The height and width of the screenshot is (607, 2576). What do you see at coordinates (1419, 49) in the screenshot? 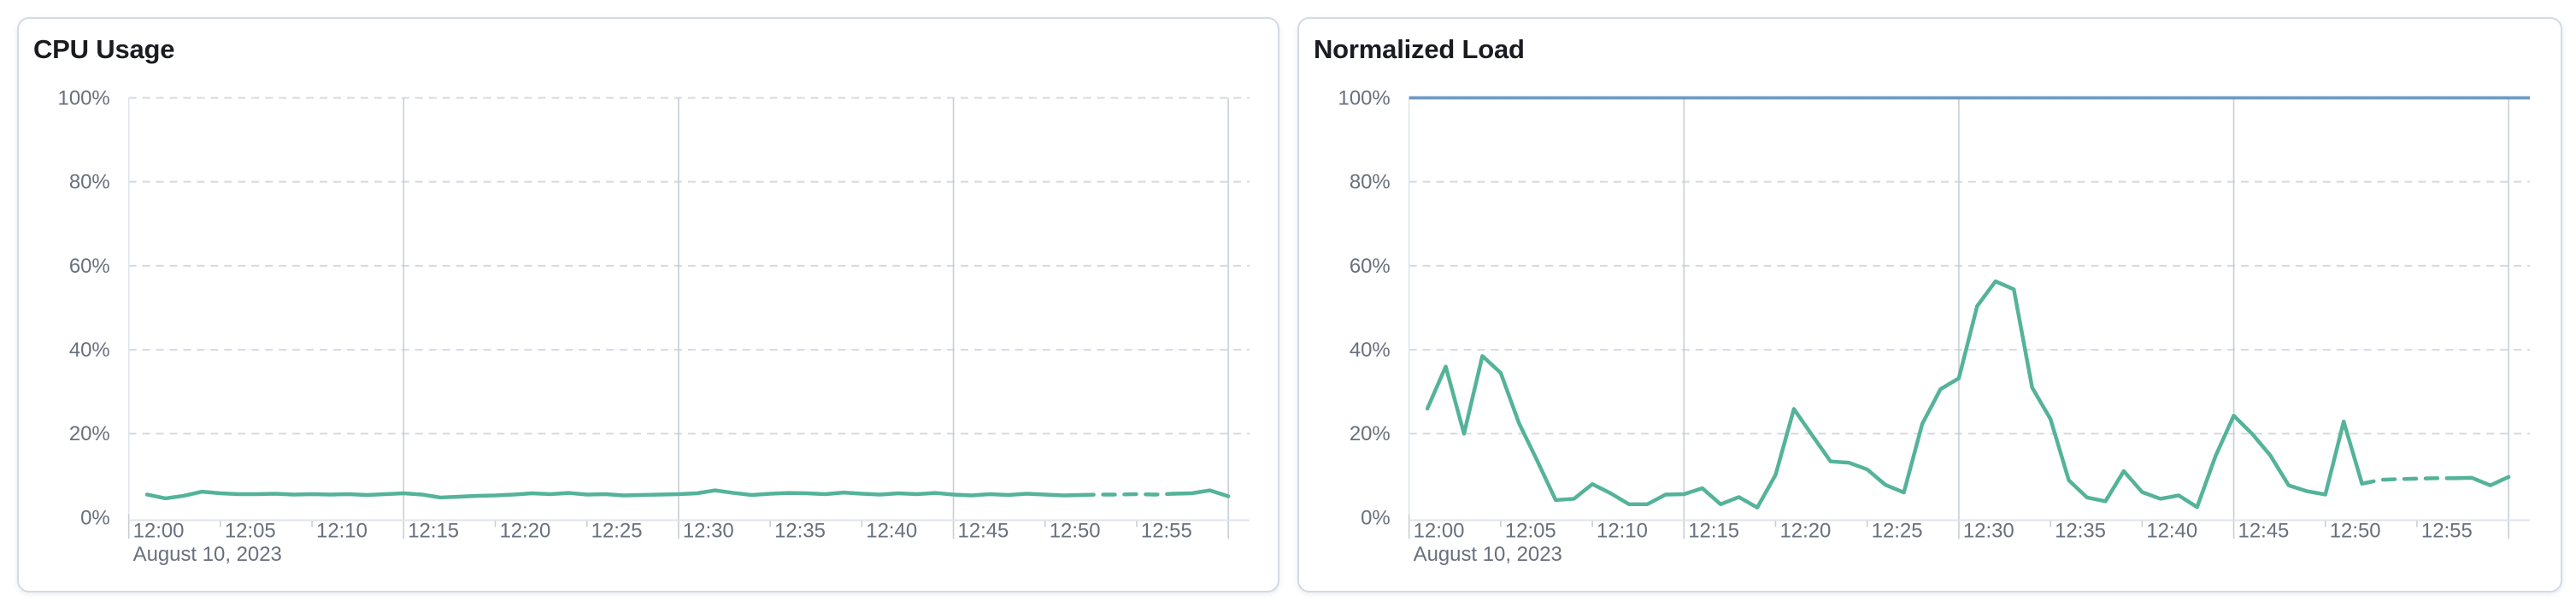
I see `panel-title: Normalized Load` at bounding box center [1419, 49].